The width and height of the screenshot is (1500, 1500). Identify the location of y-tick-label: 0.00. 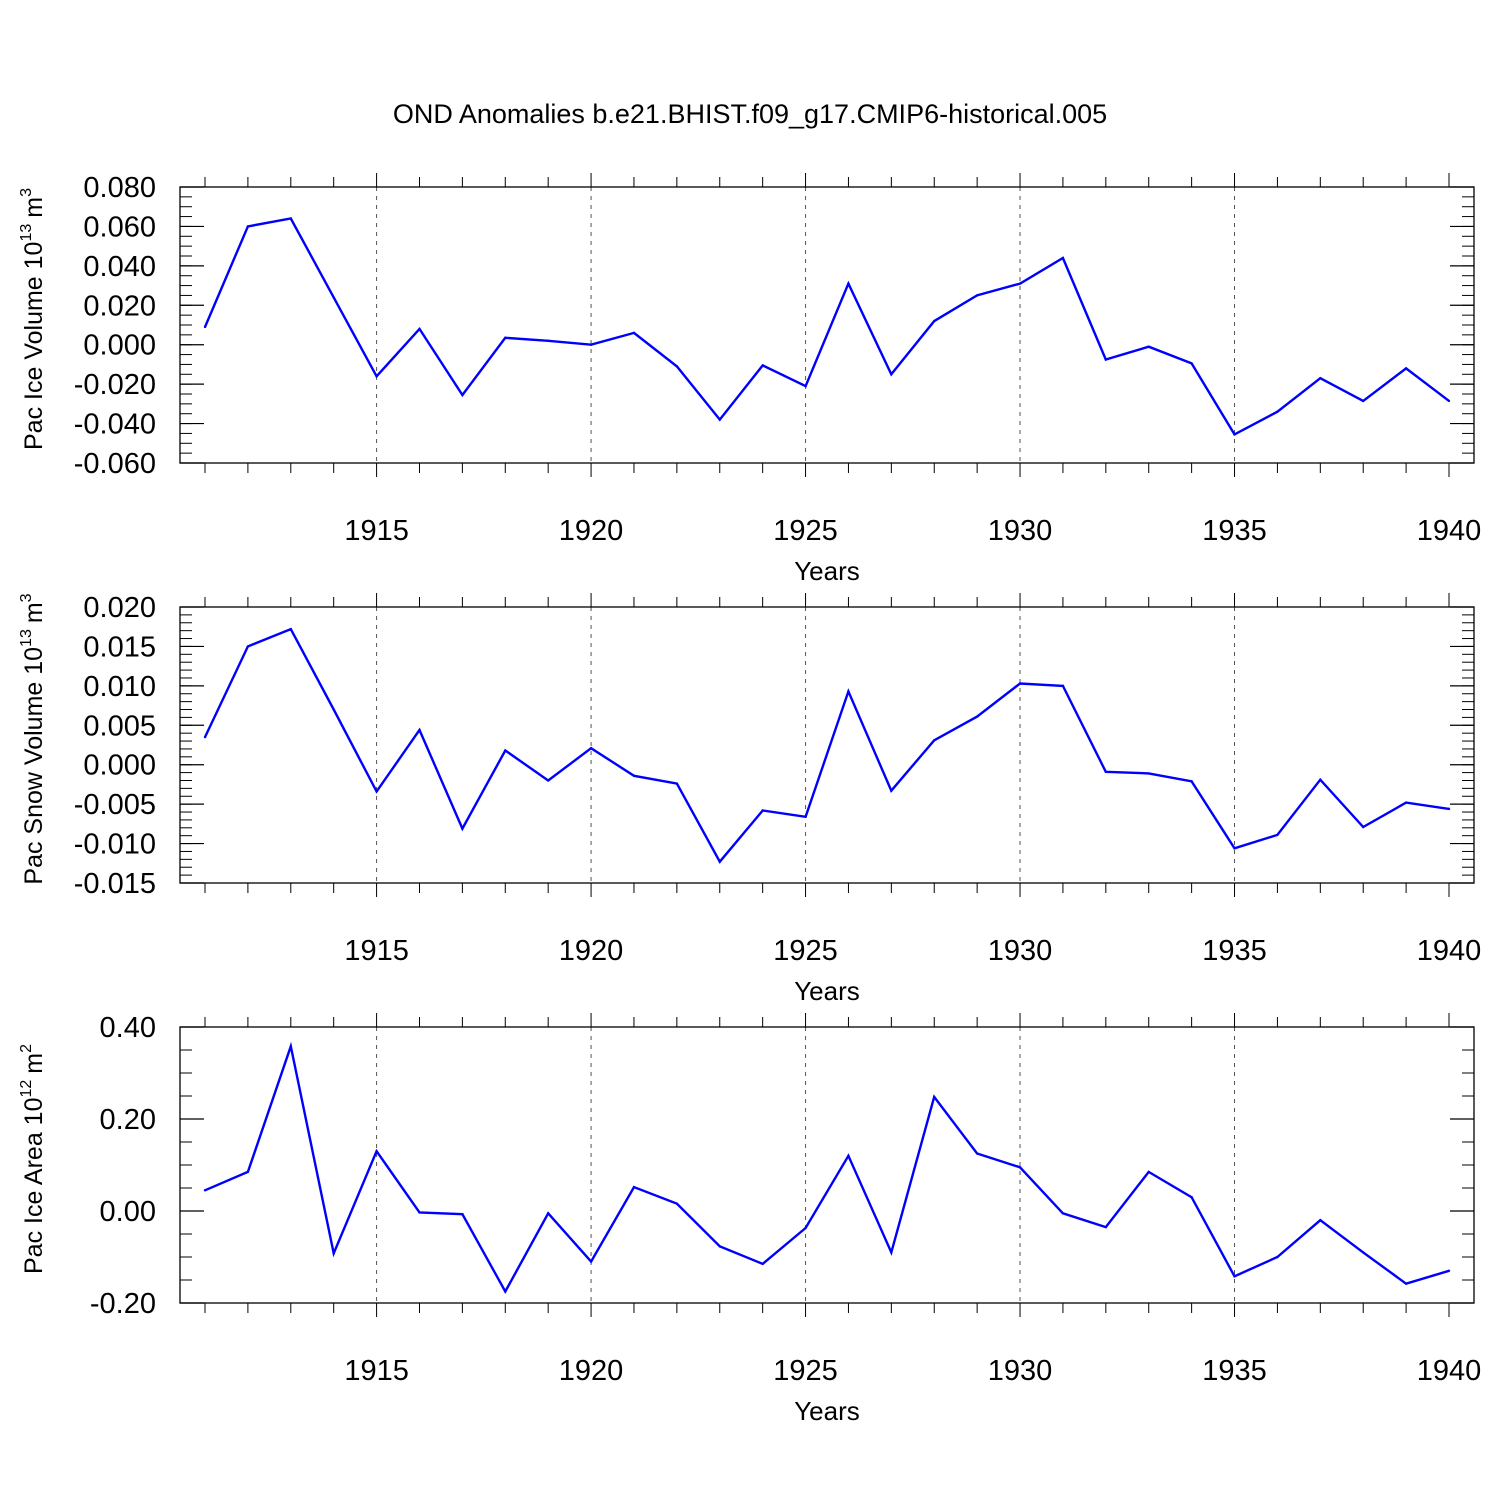
(128, 1212).